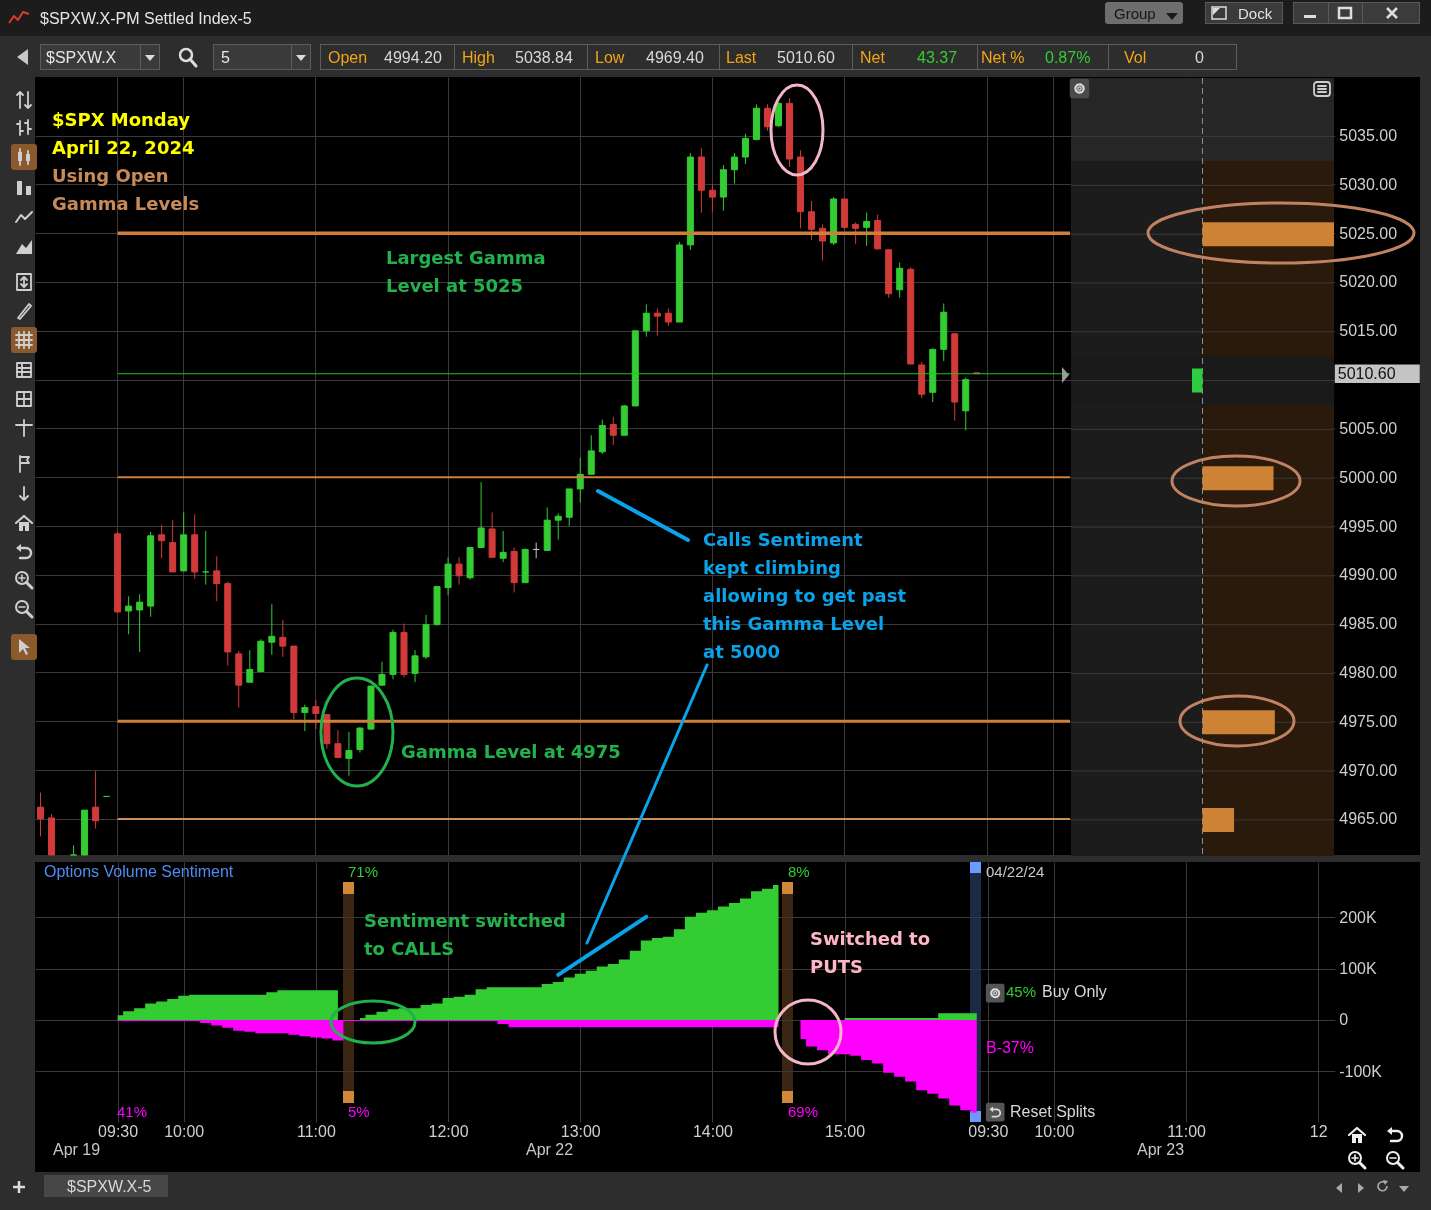 The height and width of the screenshot is (1210, 1431). I want to click on annotation: Switched to PUTS, so click(870, 952).